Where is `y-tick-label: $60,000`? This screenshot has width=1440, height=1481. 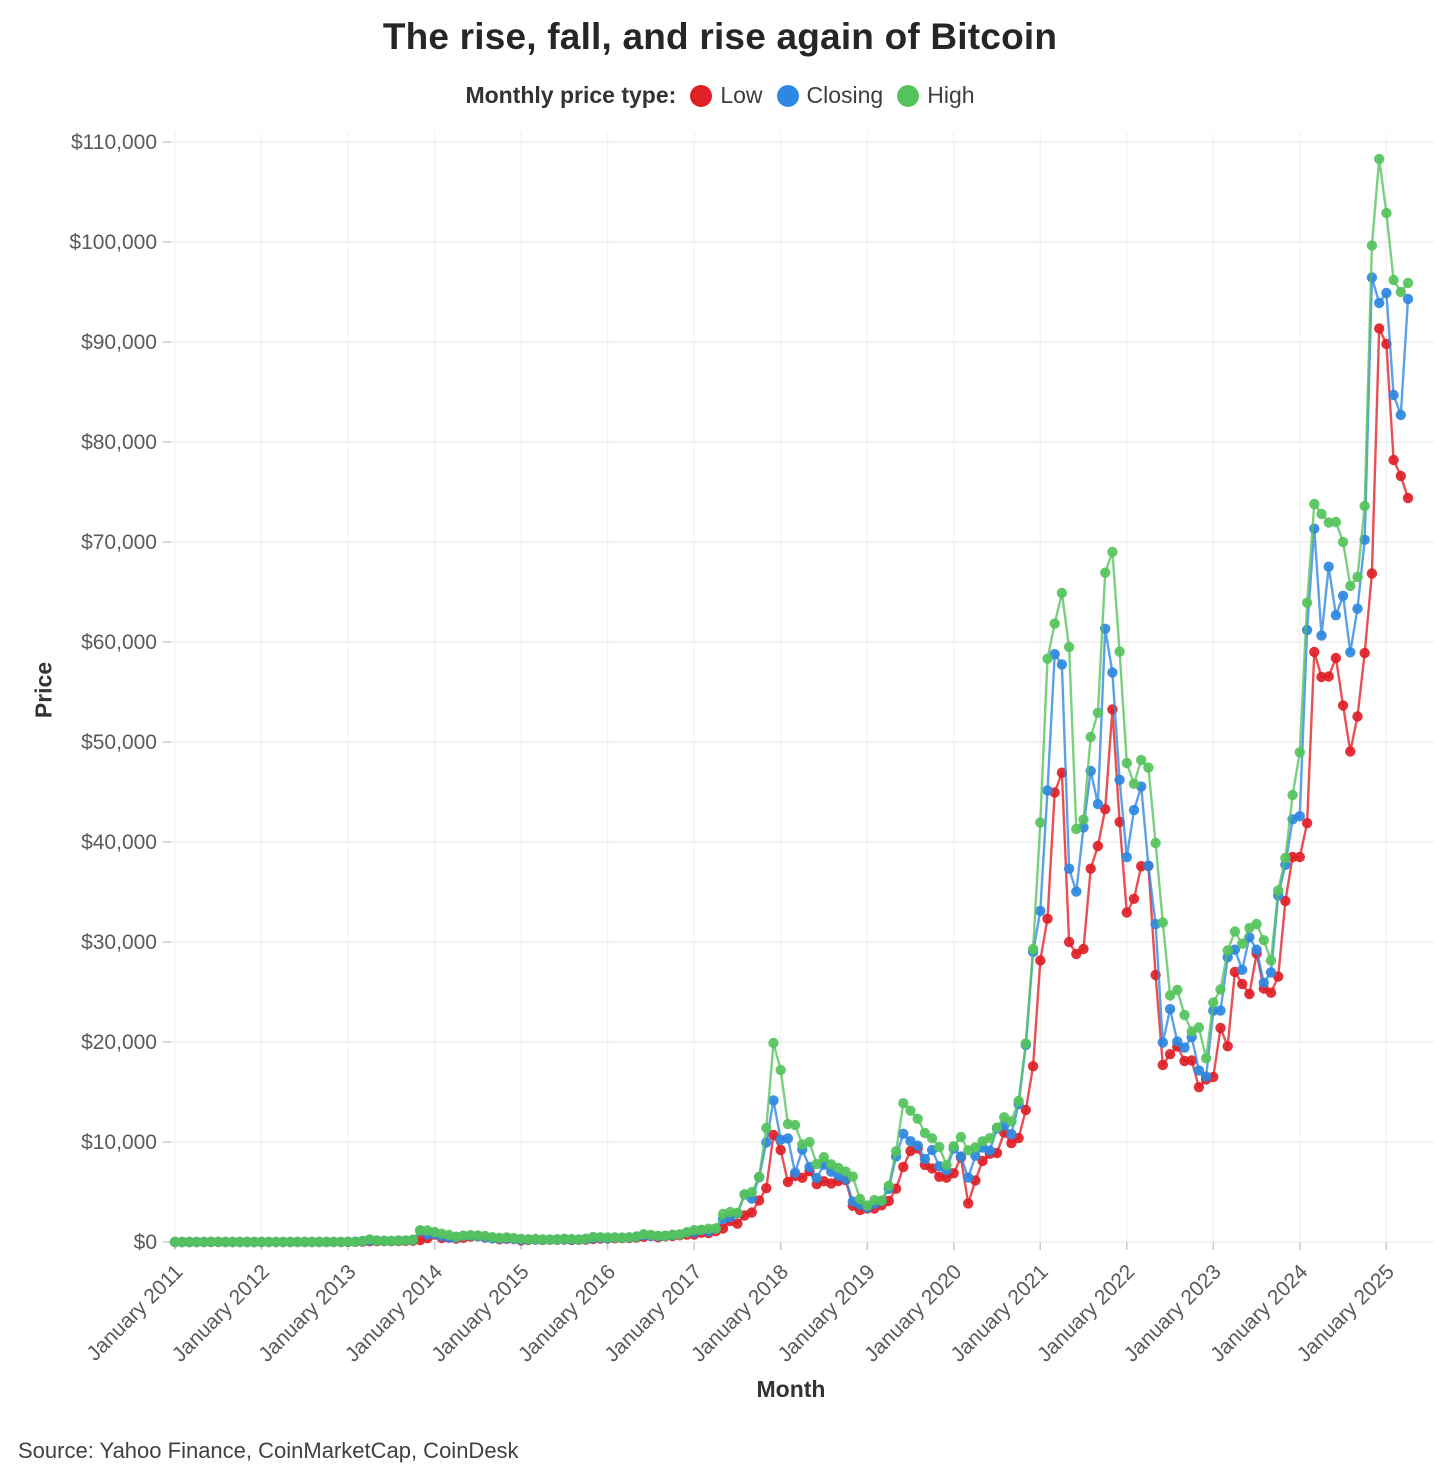 y-tick-label: $60,000 is located at coordinates (119, 642).